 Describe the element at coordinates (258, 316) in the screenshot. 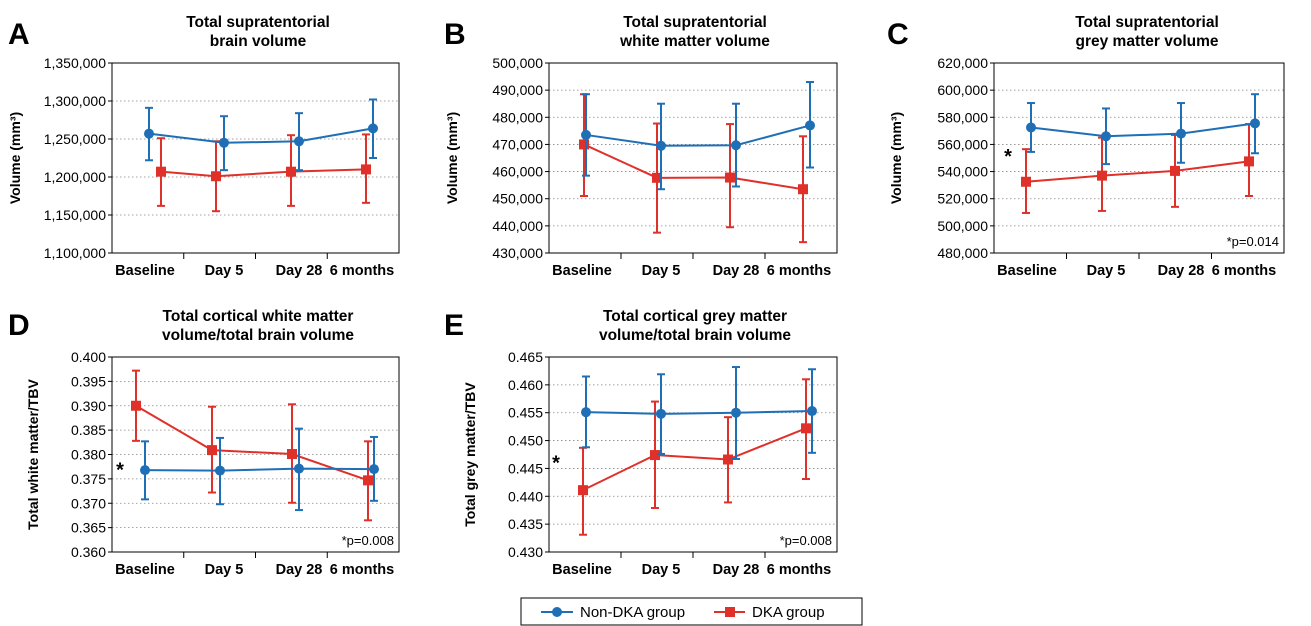

I see `chart-title-line-1: Total cortical white matter` at that location.